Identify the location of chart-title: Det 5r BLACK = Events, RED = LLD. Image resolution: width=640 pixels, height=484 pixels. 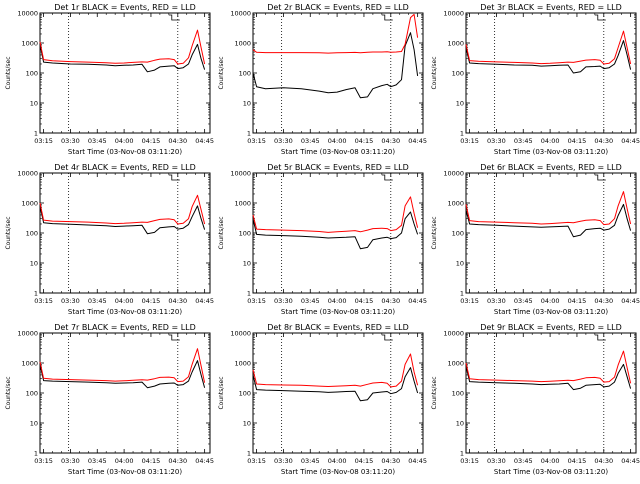
(338, 167).